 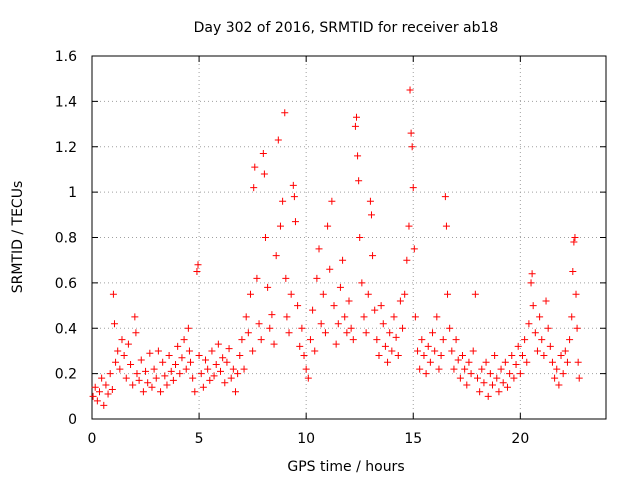 What do you see at coordinates (18, 237) in the screenshot?
I see `y-axis-label: SRMTID / TECUs` at bounding box center [18, 237].